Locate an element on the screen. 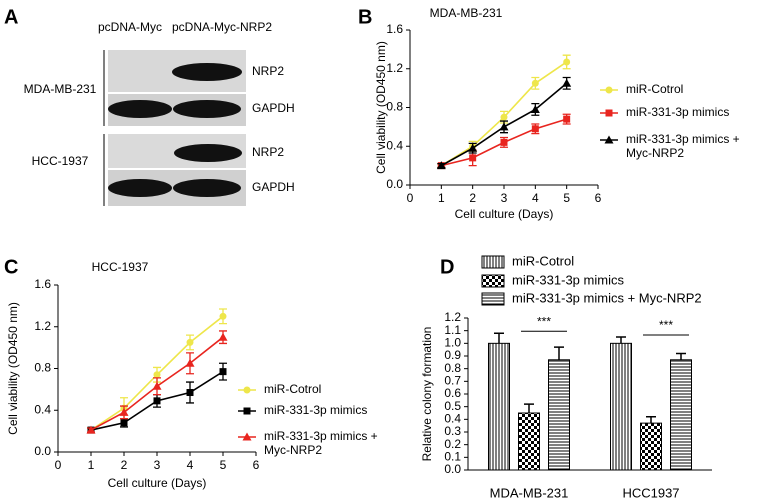 The image size is (759, 500). panel-label: B is located at coordinates (365, 17).